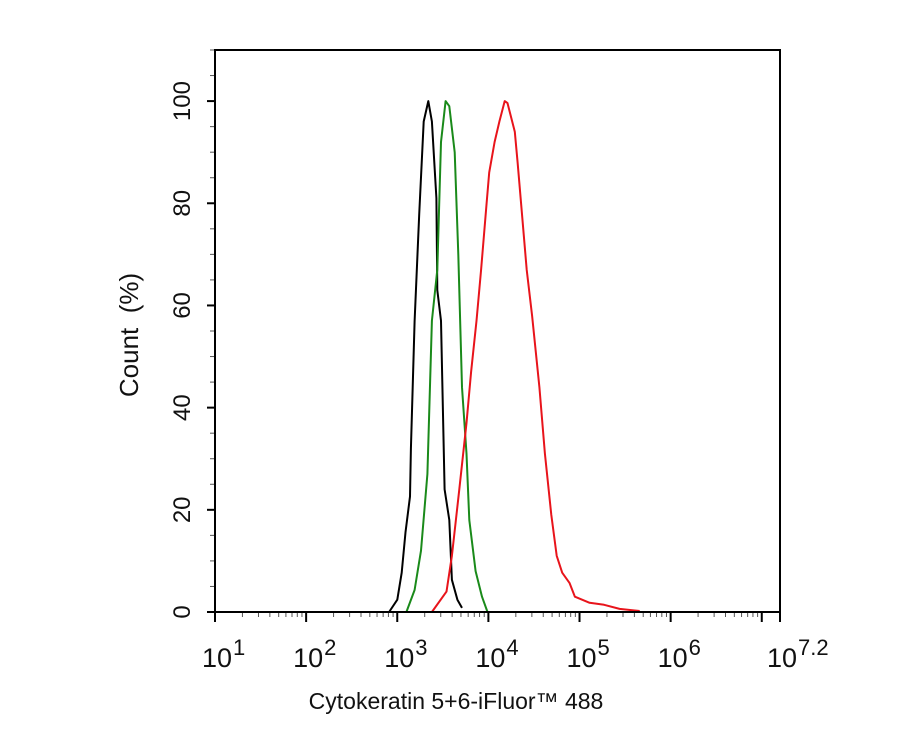  I want to click on y-tick-label: 60, so click(182, 305).